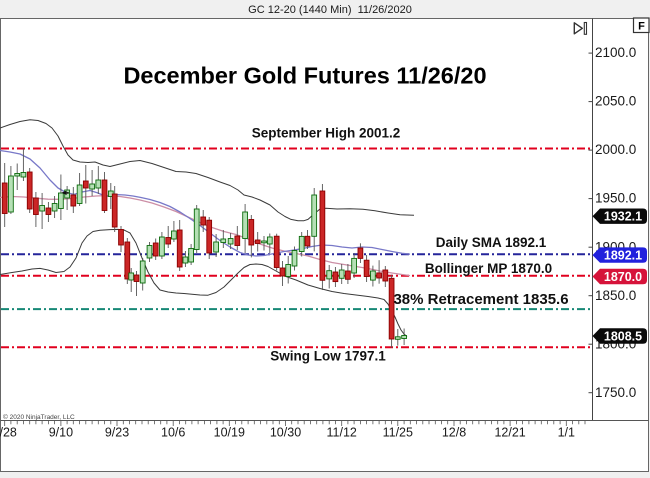 Image resolution: width=650 pixels, height=478 pixels. What do you see at coordinates (173, 433) in the screenshot?
I see `svg-text: 10/6` at bounding box center [173, 433].